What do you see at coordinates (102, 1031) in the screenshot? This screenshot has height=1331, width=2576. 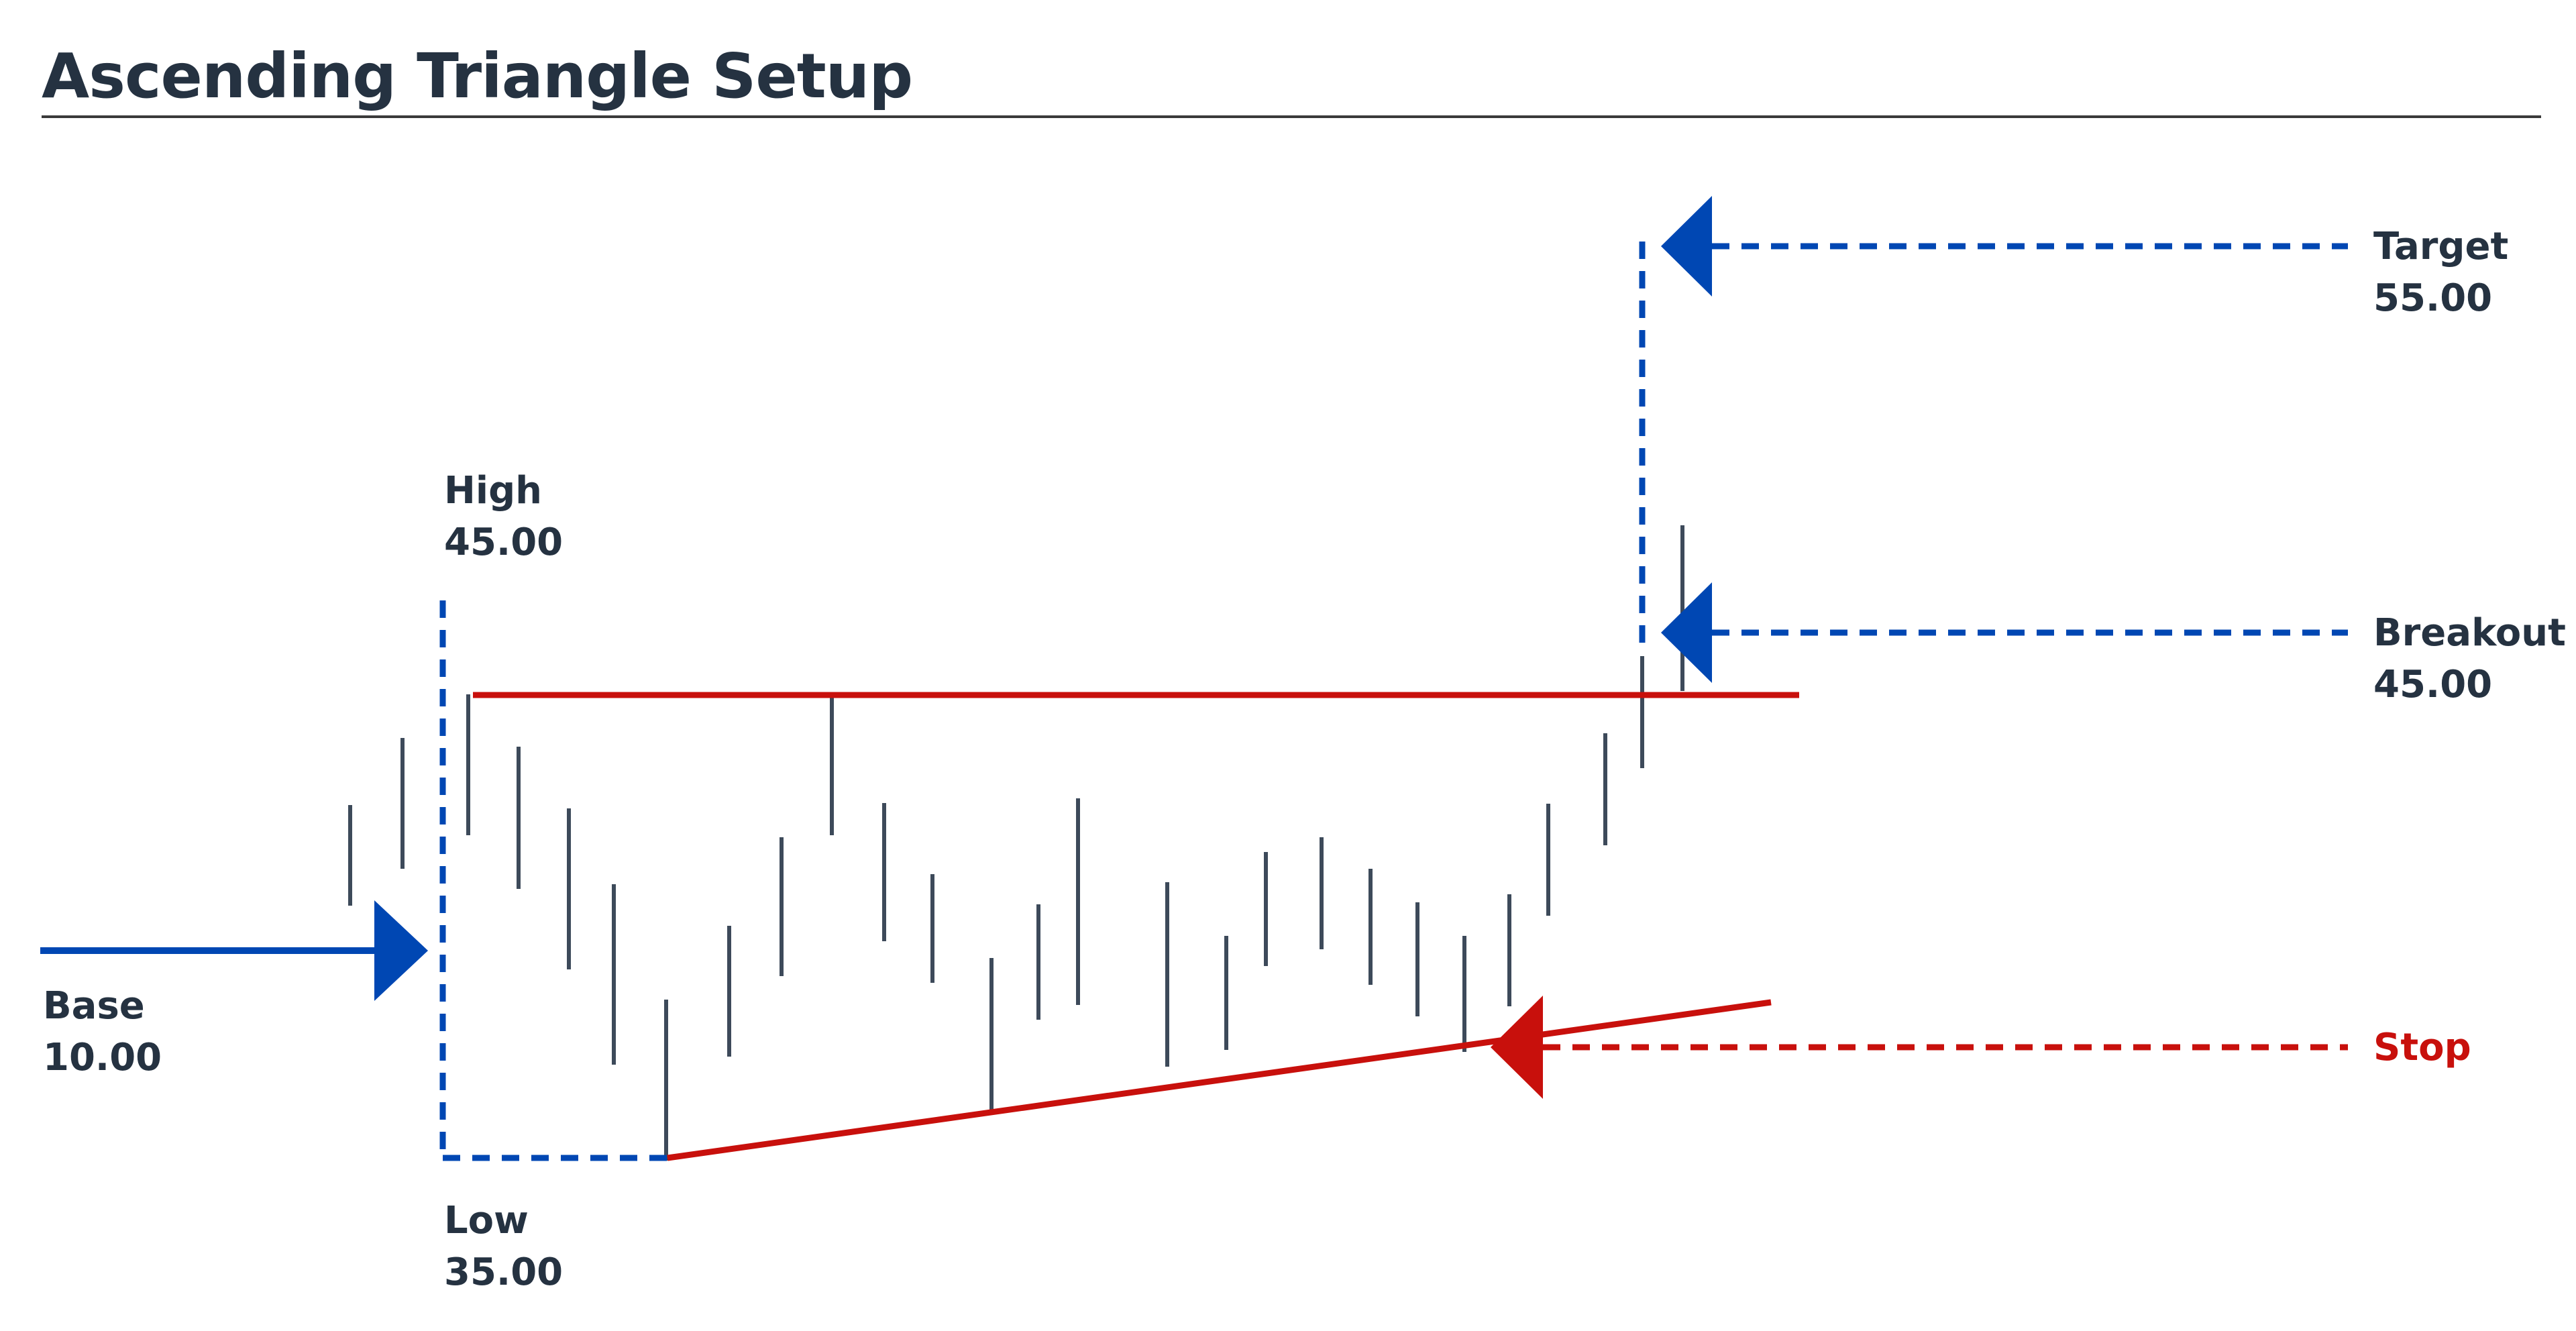 I see `base-label: Base 10.00` at bounding box center [102, 1031].